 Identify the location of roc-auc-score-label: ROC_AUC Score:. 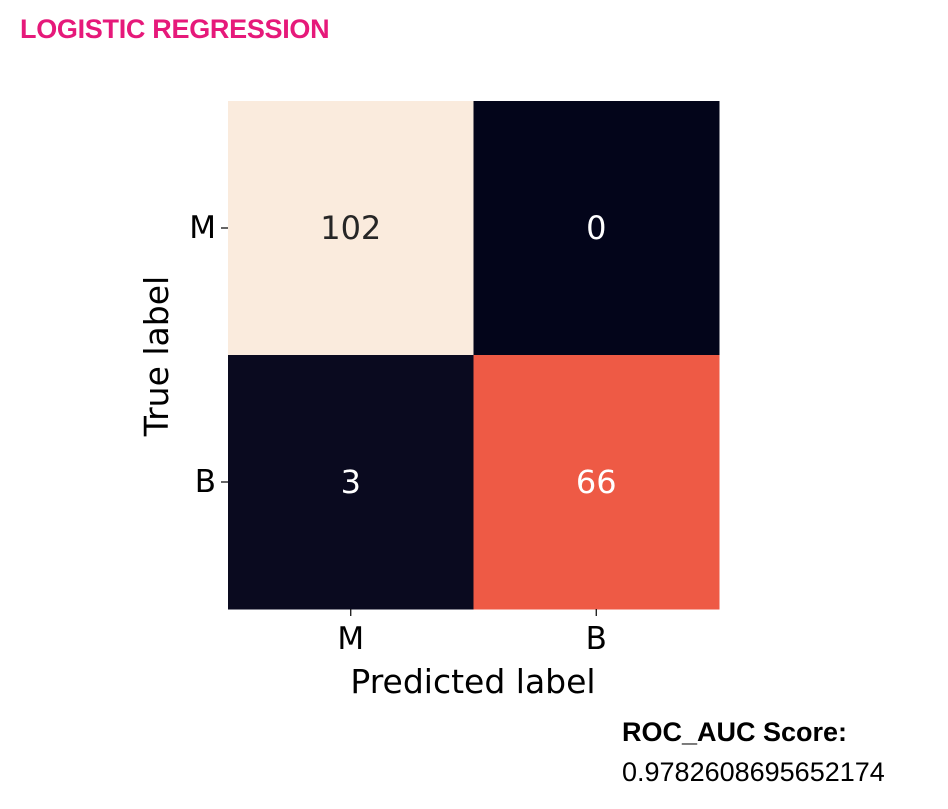
(735, 732).